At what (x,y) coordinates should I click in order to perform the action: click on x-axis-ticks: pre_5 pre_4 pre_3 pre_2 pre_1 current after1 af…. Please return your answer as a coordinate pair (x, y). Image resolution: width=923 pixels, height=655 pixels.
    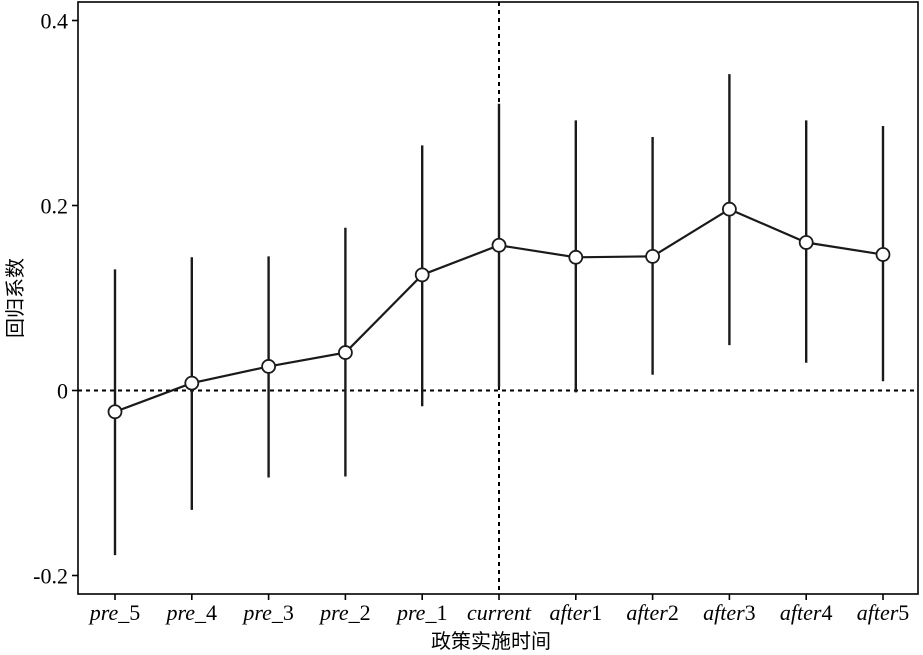
    Looking at the image, I should click on (499, 609).